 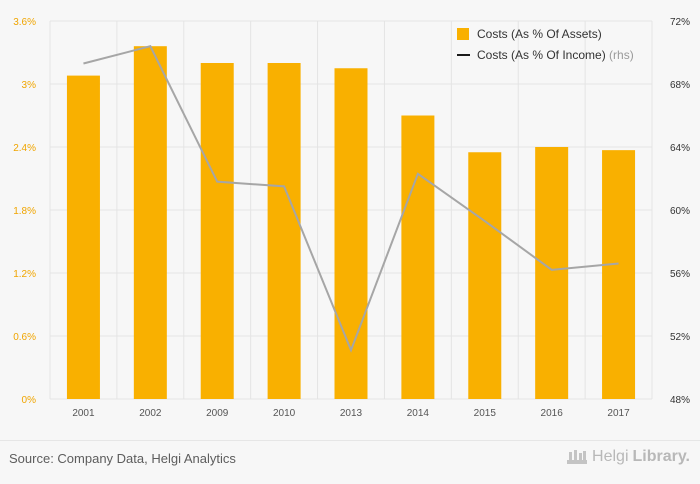 I want to click on x-tick-label: 2002, so click(x=150, y=413).